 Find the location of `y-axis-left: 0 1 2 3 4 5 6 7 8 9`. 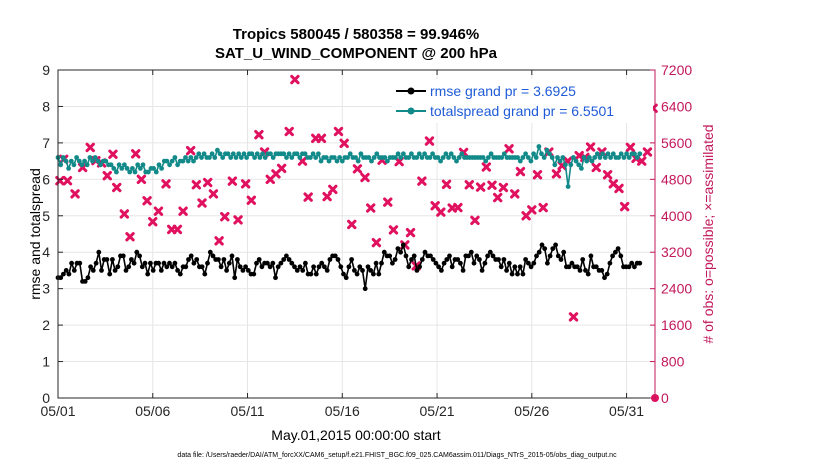

y-axis-left: 0 1 2 3 4 5 6 7 8 9 is located at coordinates (52, 234).